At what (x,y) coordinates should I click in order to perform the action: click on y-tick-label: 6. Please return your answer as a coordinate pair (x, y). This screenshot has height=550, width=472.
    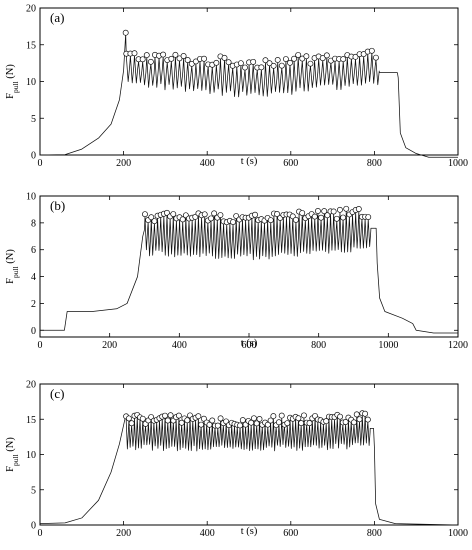
    Looking at the image, I should click on (33, 250).